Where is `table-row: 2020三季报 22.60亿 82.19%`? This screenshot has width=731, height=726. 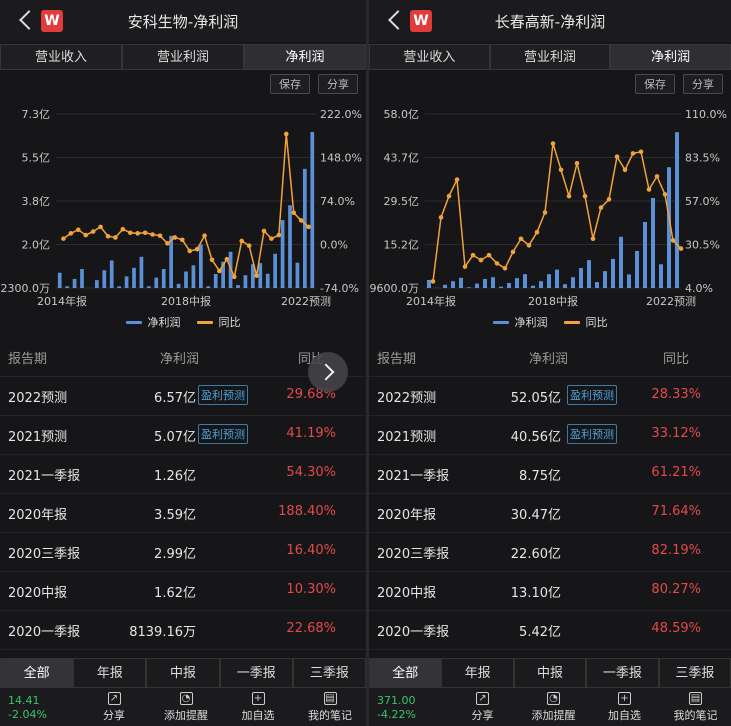
table-row: 2020三季报 22.60亿 82.19% is located at coordinates (550, 551).